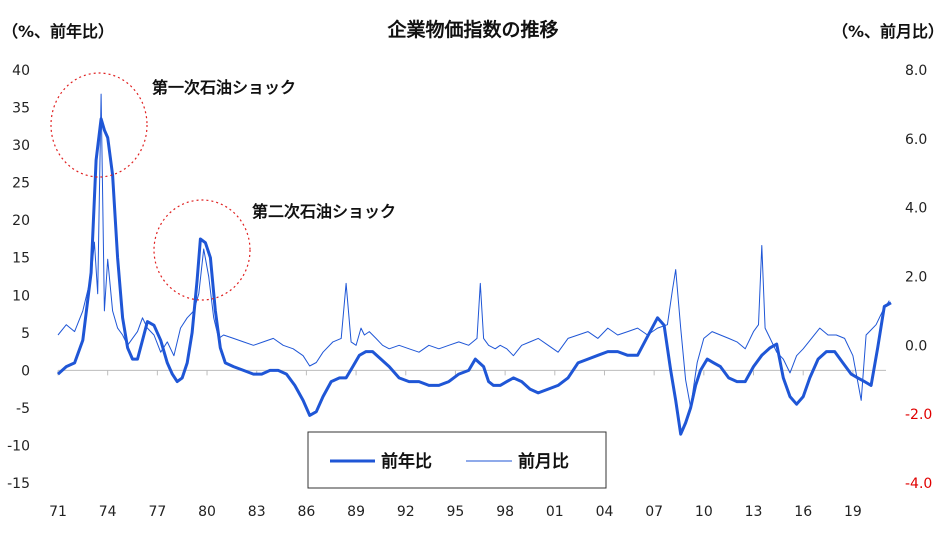 This screenshot has height=540, width=946. What do you see at coordinates (505, 512) in the screenshot?
I see `x-tick-label: 98` at bounding box center [505, 512].